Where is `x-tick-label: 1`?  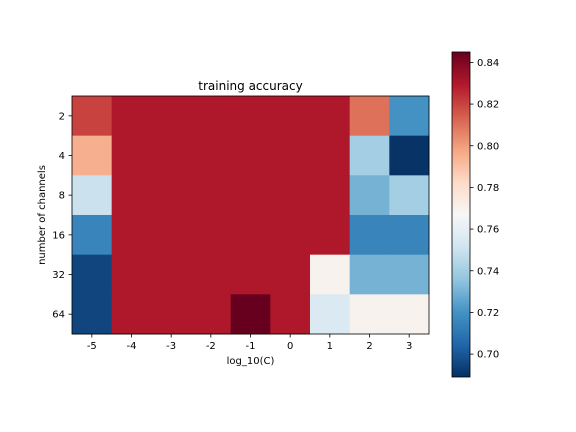 x-tick-label: 1 is located at coordinates (330, 346).